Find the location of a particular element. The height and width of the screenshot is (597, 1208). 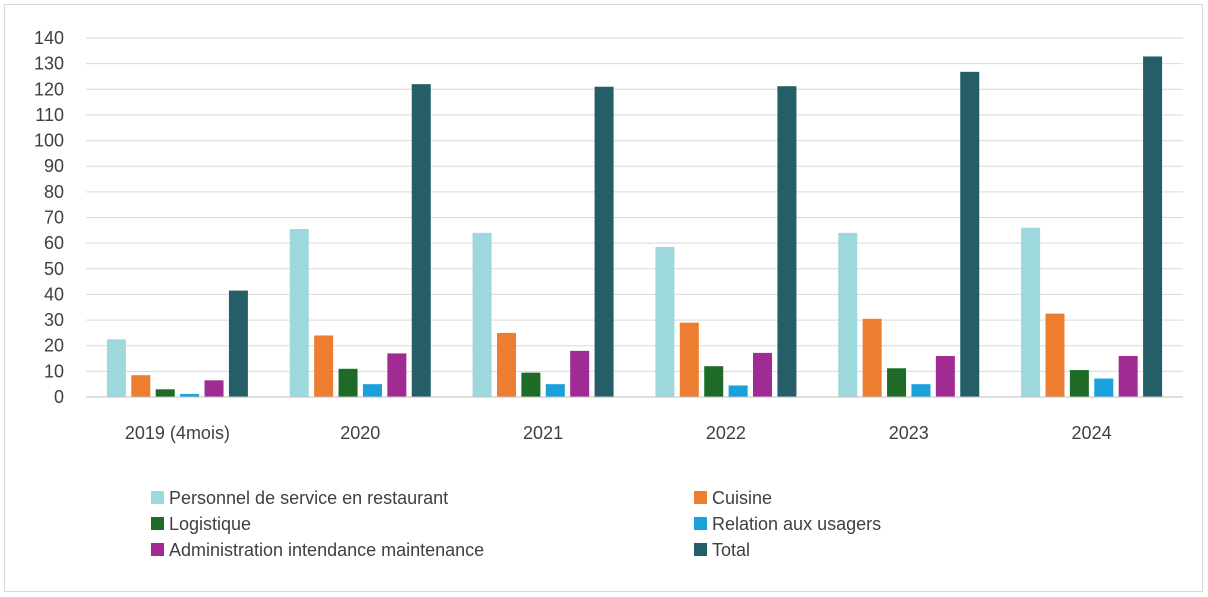

legend-label: Administration intendance maintenance is located at coordinates (326, 550).